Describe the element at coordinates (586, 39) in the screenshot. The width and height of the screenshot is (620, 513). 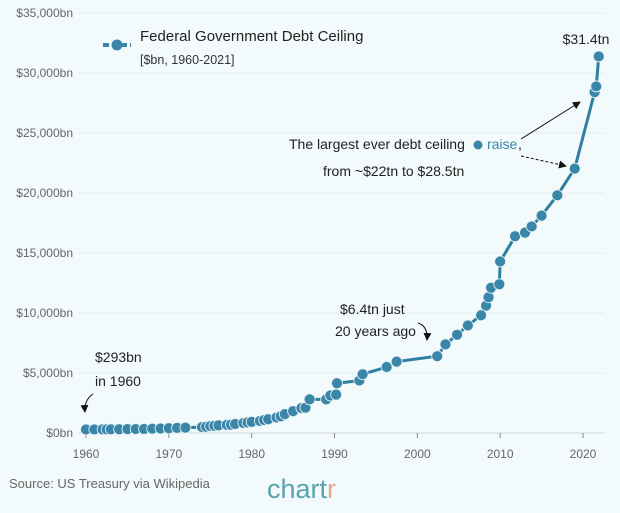
I see `end-value-label: $31.4tn` at that location.